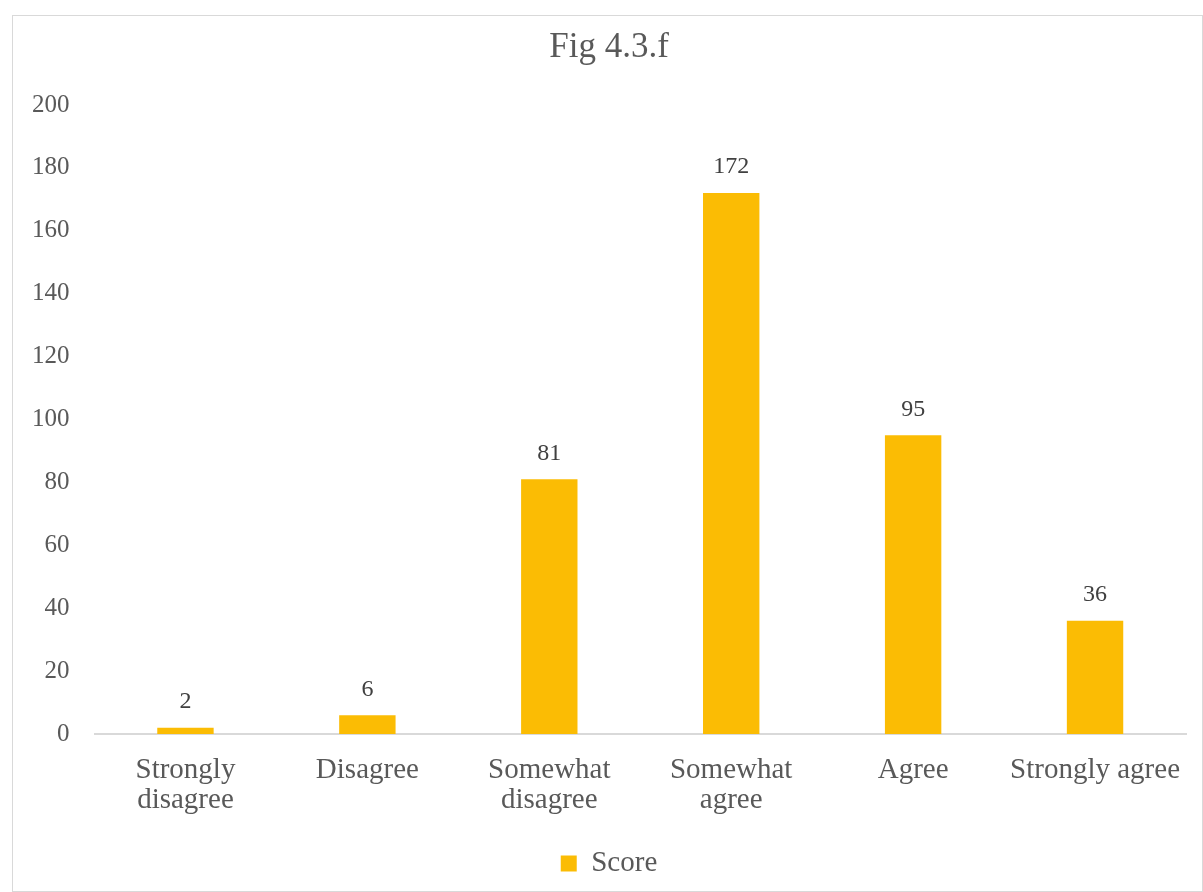 Image resolution: width=1203 pixels, height=892 pixels. I want to click on y-tick-label: 80, so click(57, 481).